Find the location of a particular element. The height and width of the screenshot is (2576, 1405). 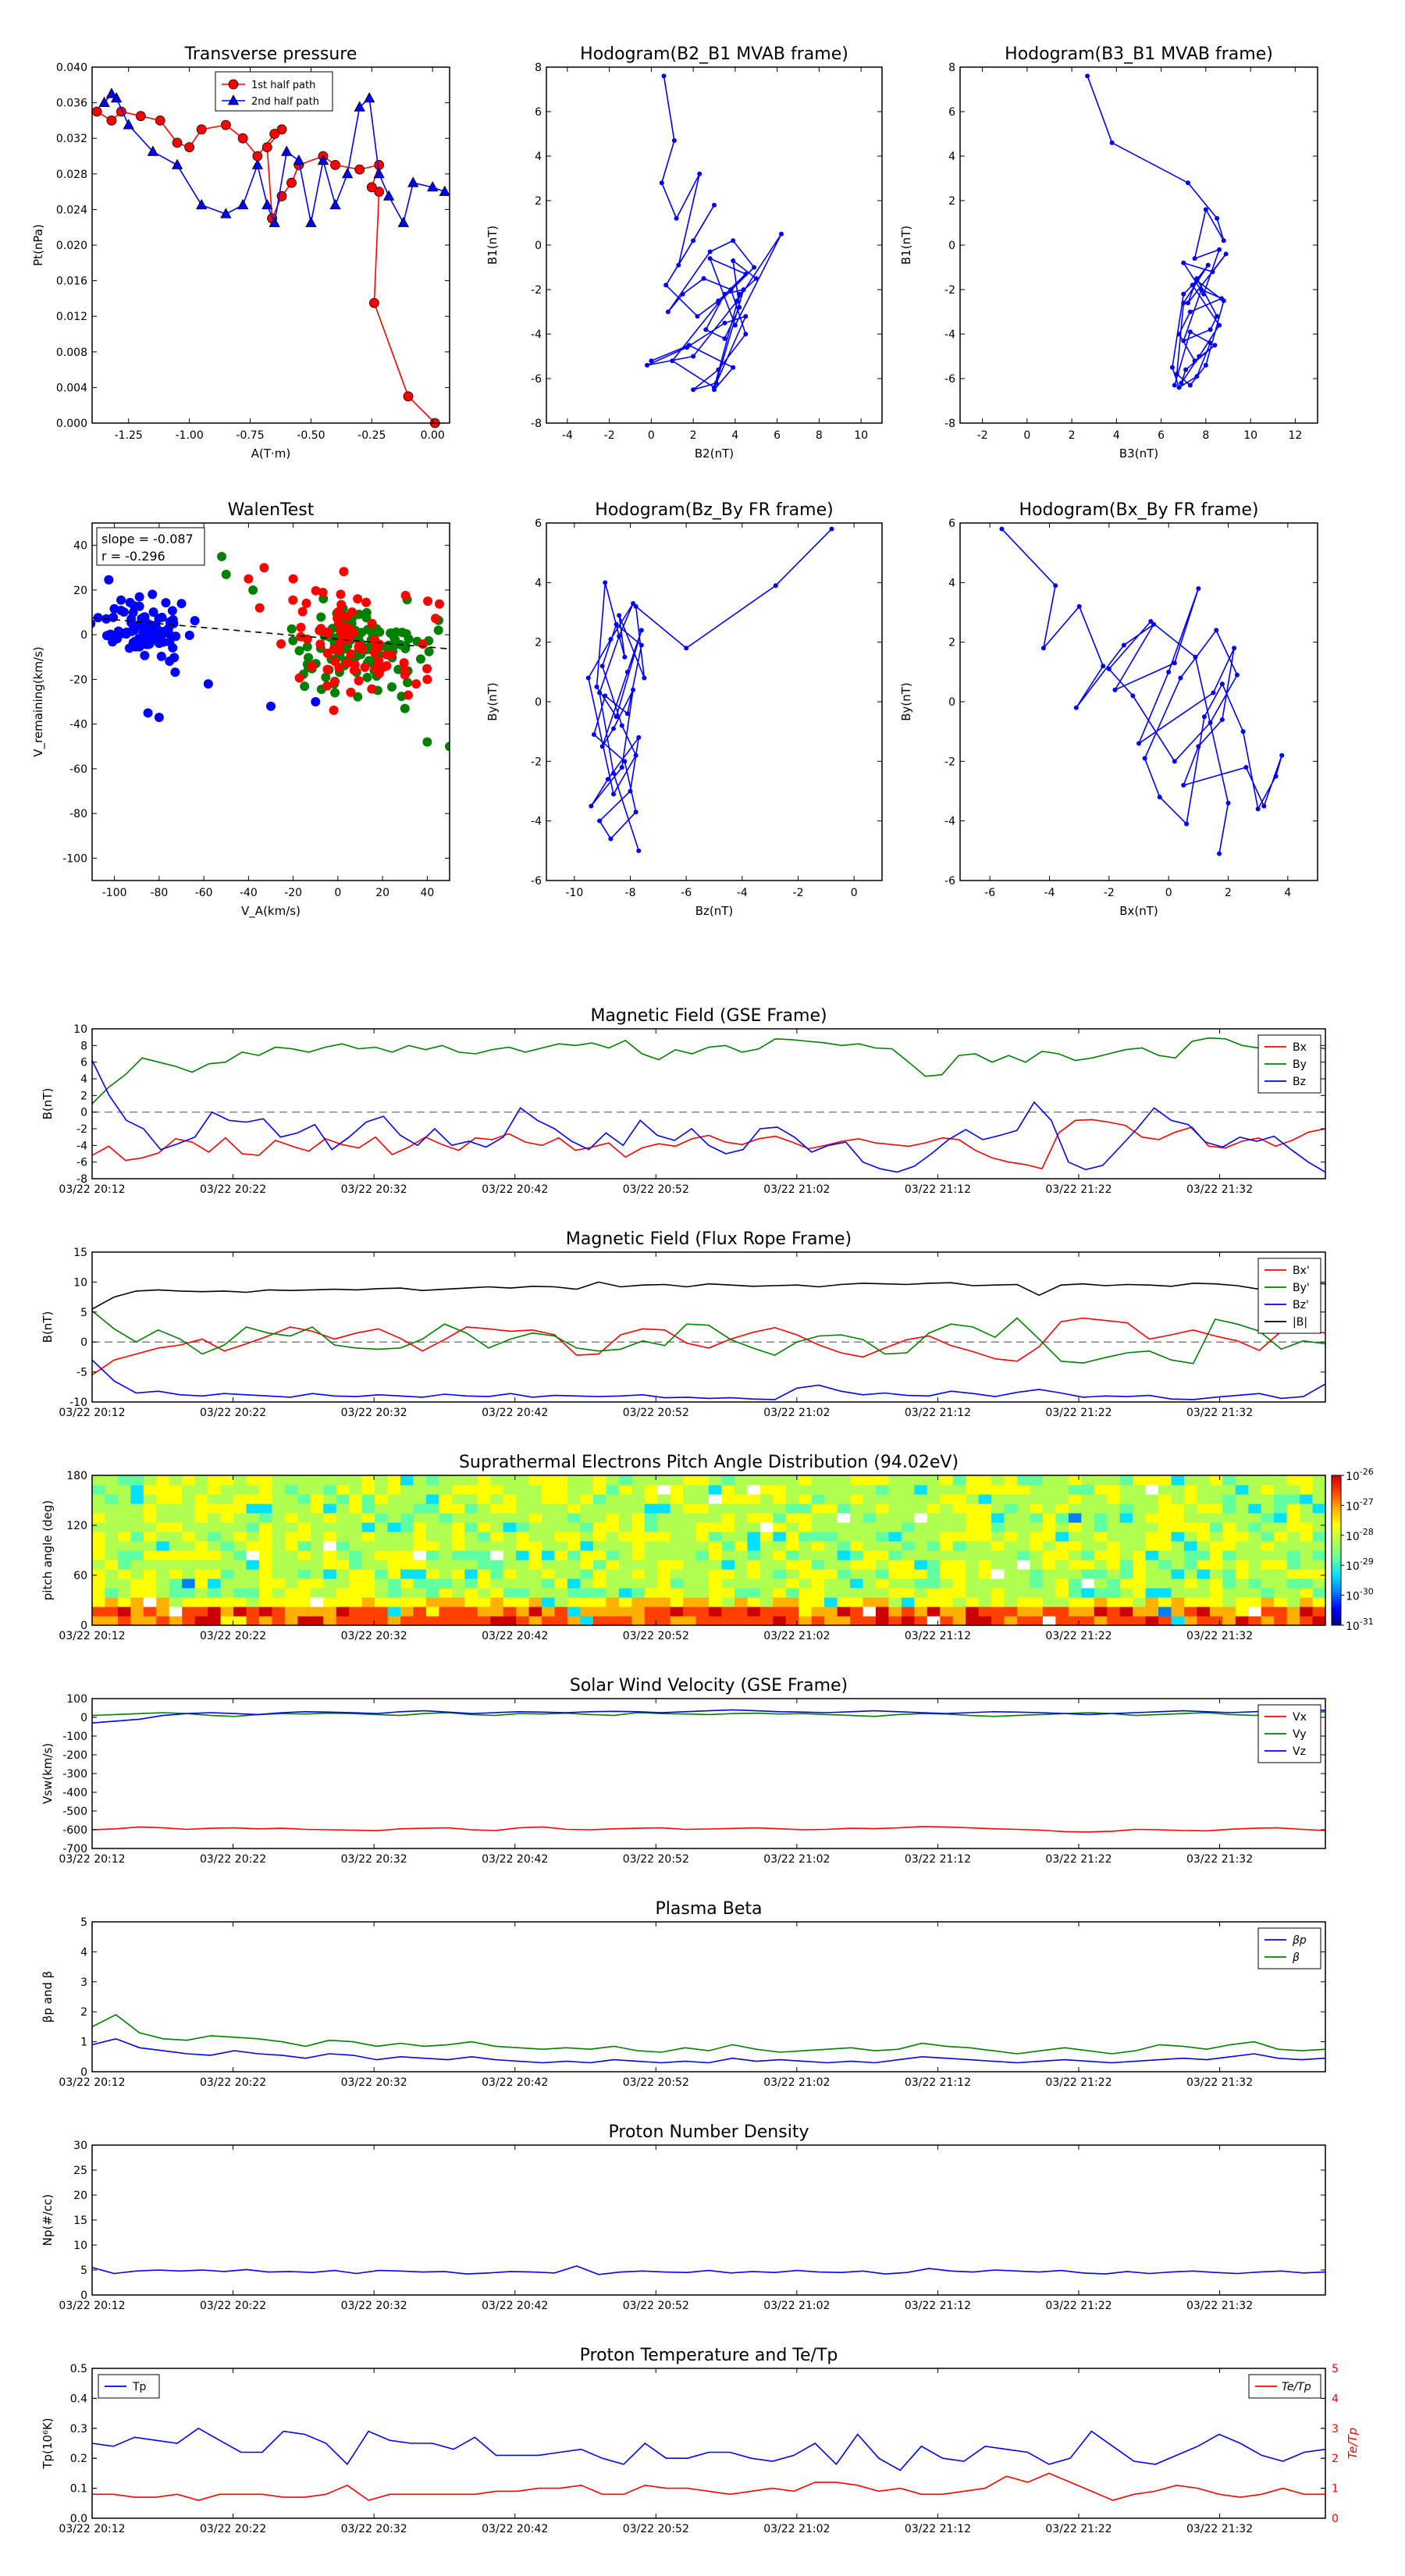

x-axis-label: A(T·m) is located at coordinates (271, 454).